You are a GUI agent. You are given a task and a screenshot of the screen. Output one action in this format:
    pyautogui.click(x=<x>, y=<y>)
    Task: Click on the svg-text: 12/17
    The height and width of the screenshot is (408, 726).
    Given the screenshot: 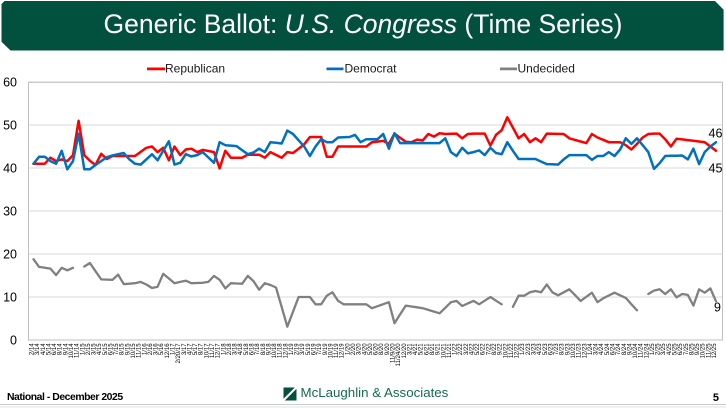 What is the action you would take?
    pyautogui.click(x=219, y=351)
    